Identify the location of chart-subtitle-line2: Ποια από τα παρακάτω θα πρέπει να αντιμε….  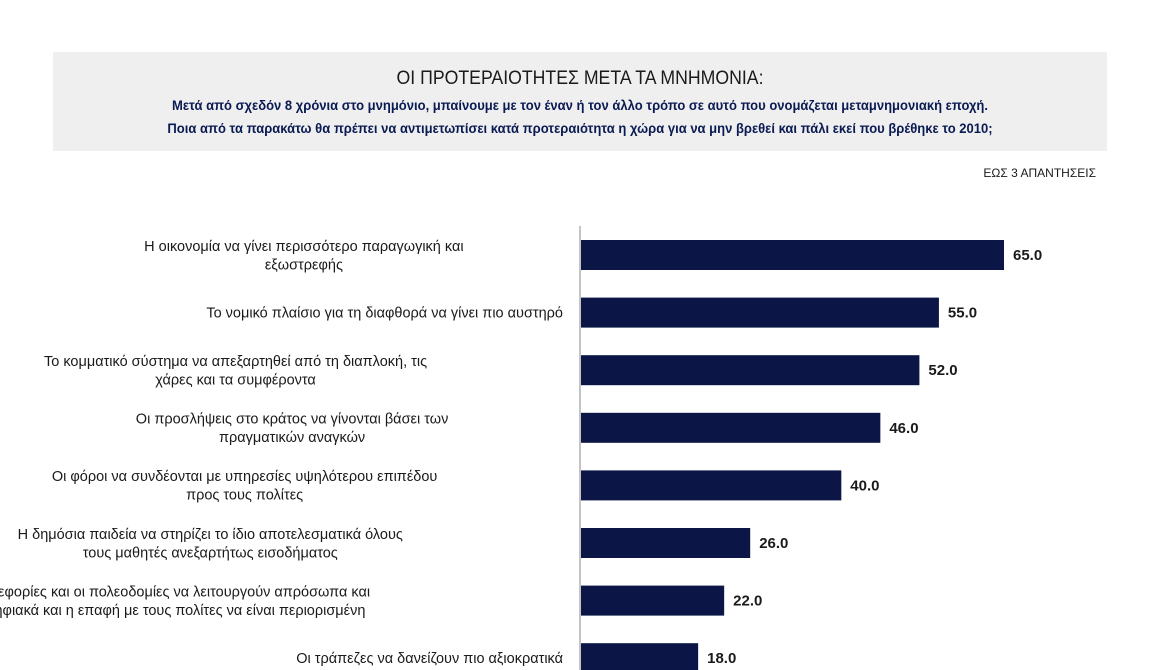
(580, 128).